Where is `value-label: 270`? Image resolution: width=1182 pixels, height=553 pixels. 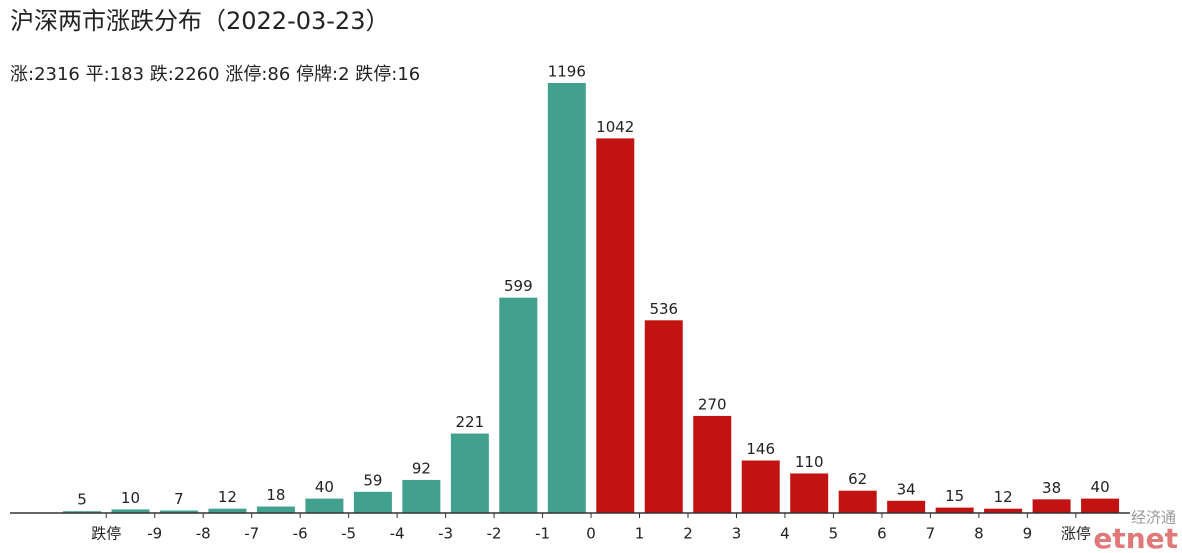 value-label: 270 is located at coordinates (712, 404).